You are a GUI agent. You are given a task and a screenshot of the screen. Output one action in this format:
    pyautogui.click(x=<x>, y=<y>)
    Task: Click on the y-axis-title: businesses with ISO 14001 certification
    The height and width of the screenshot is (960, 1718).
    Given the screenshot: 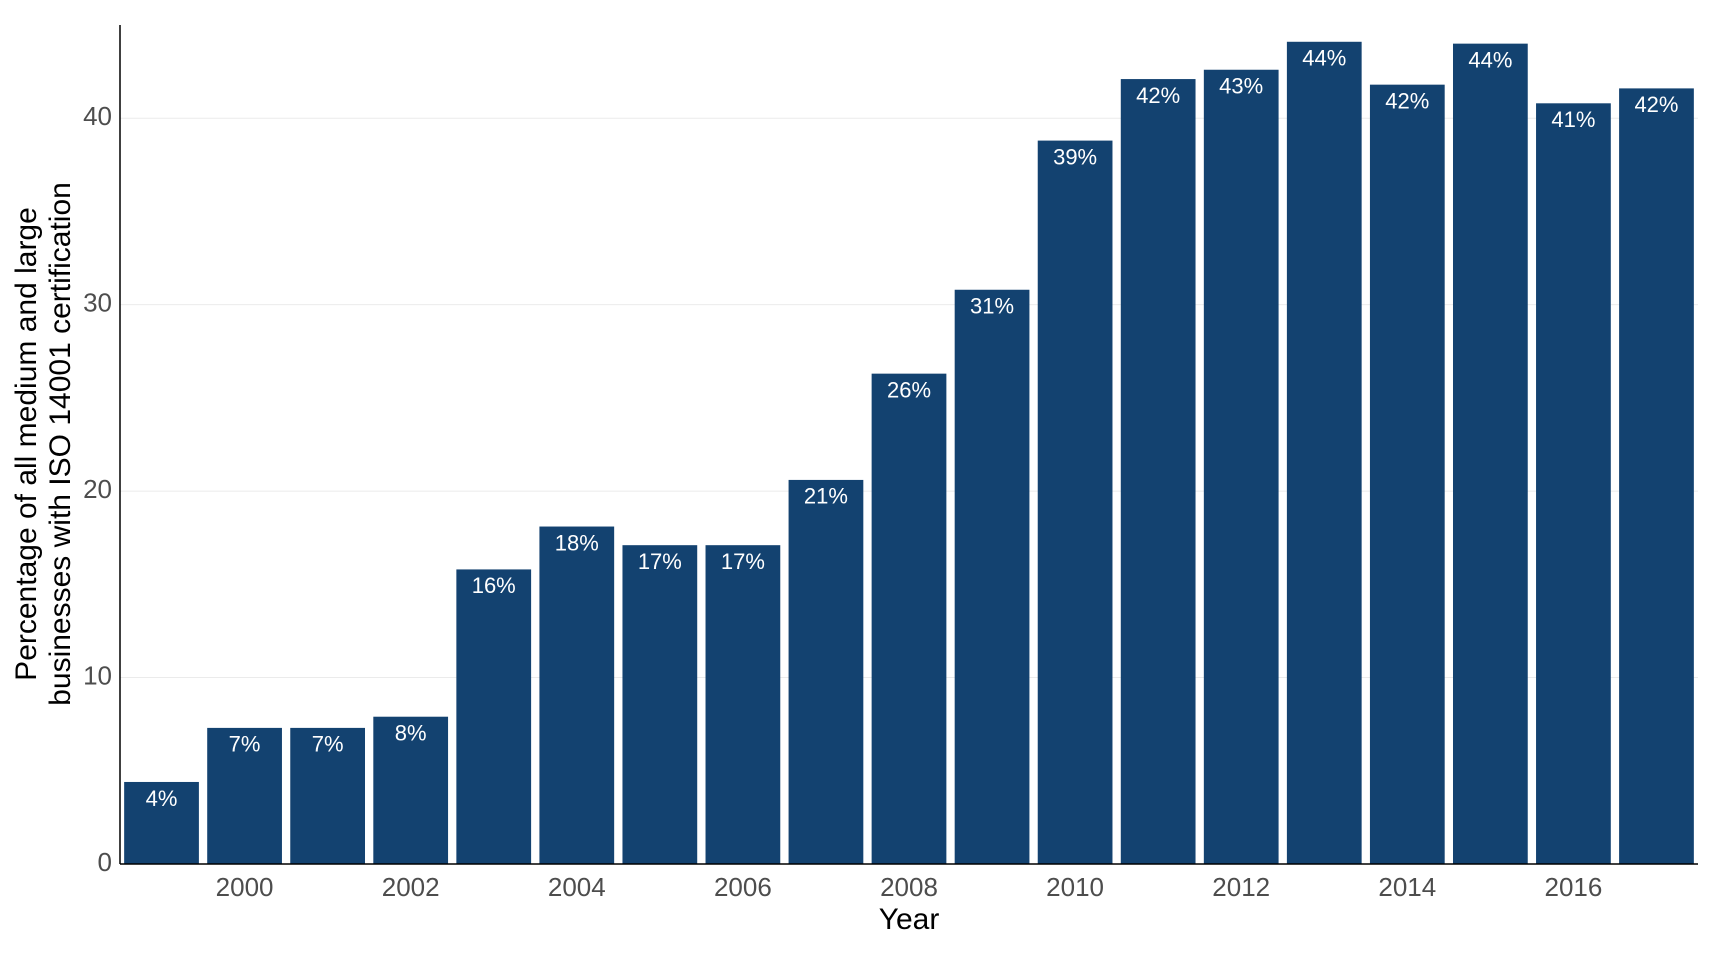 What is the action you would take?
    pyautogui.click(x=60, y=444)
    